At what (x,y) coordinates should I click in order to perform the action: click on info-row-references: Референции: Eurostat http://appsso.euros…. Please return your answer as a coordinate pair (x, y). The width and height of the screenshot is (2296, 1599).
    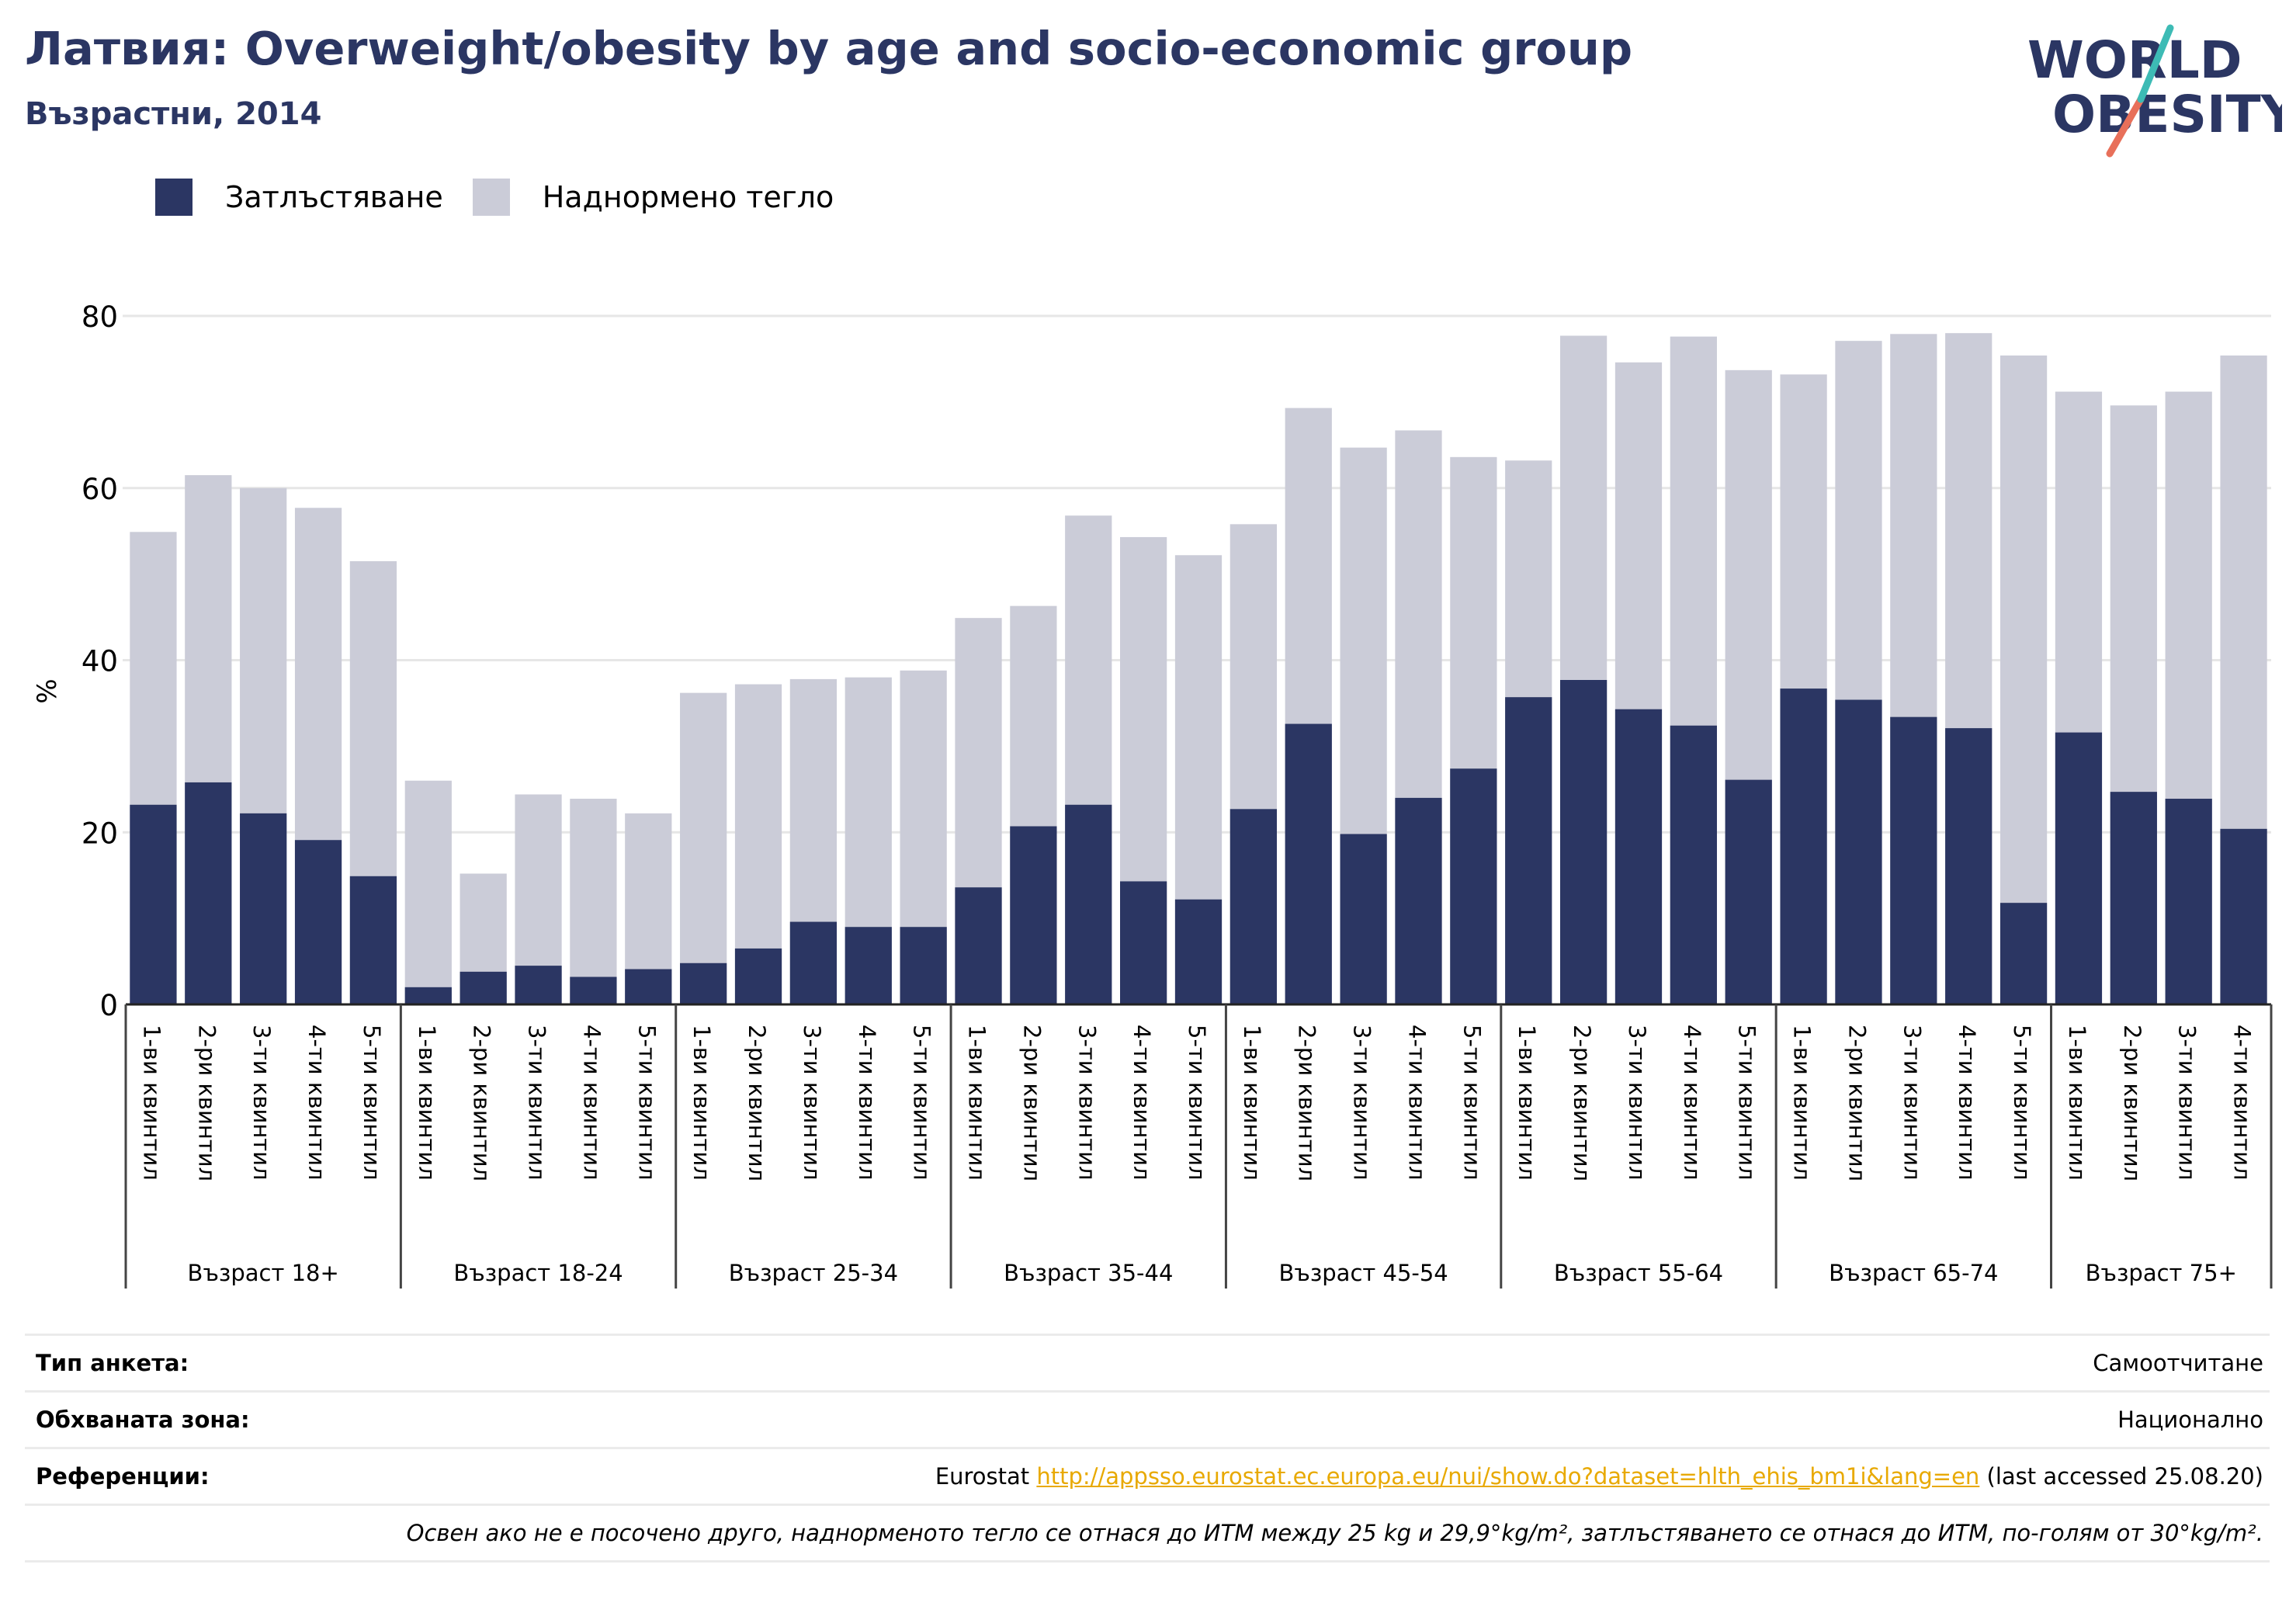
    Looking at the image, I should click on (1147, 1475).